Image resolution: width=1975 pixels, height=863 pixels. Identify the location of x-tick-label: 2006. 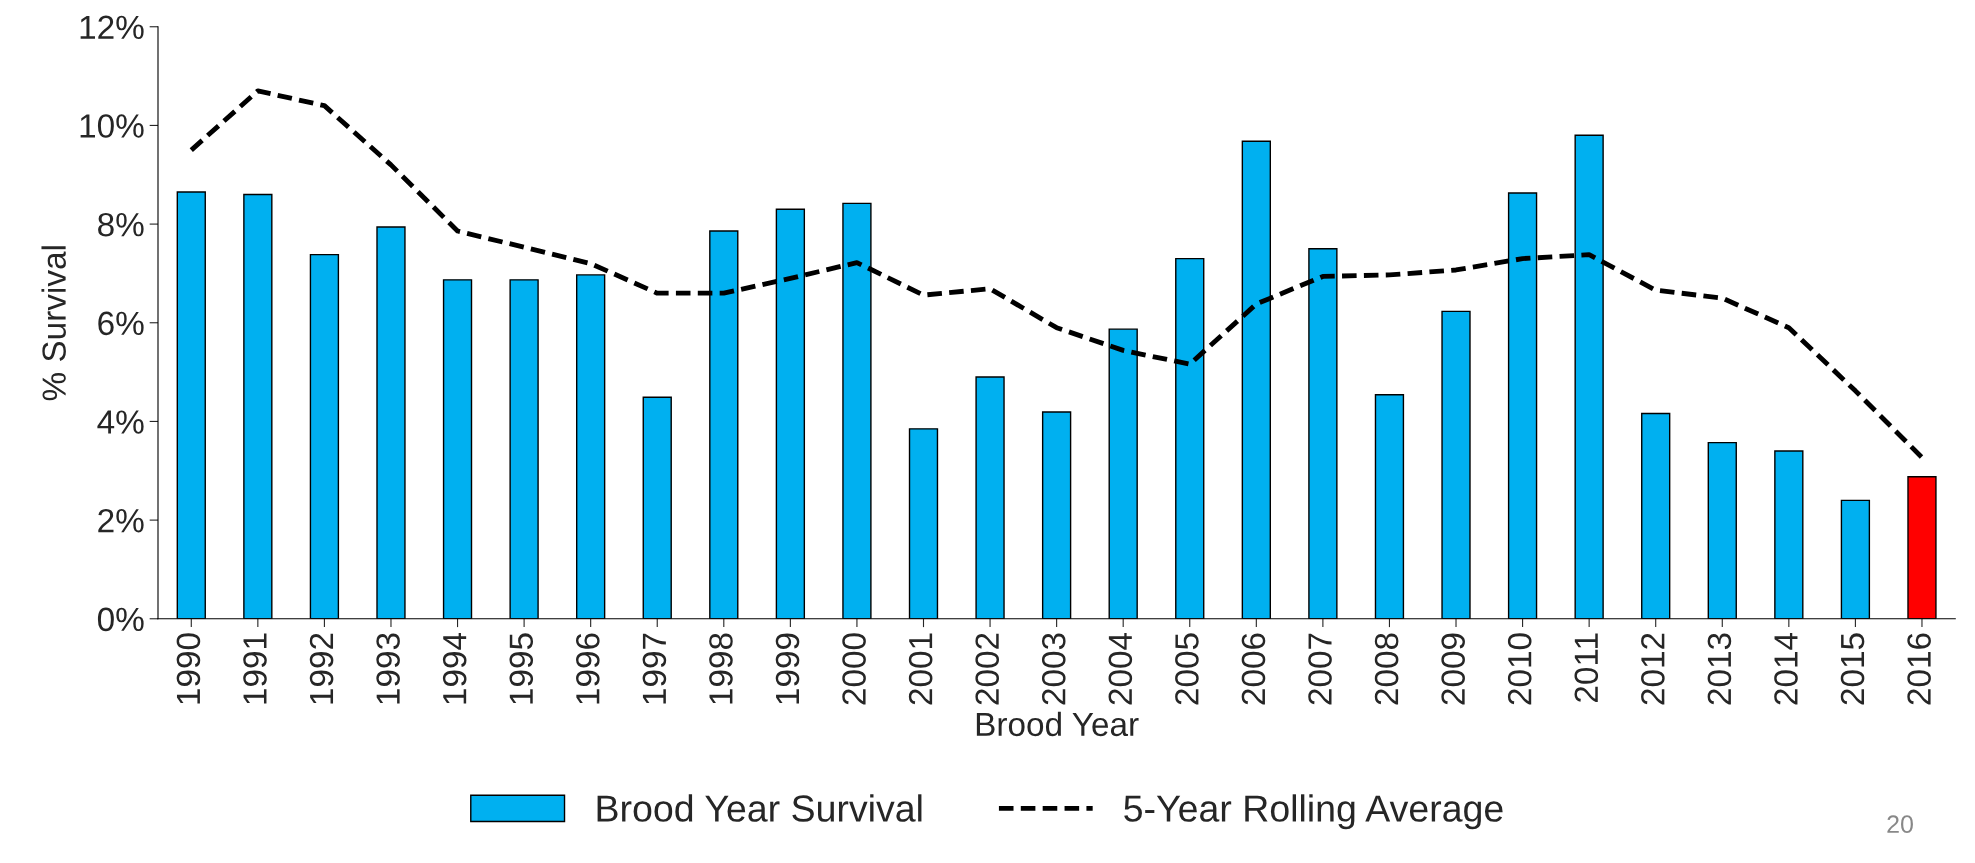
(1253, 669).